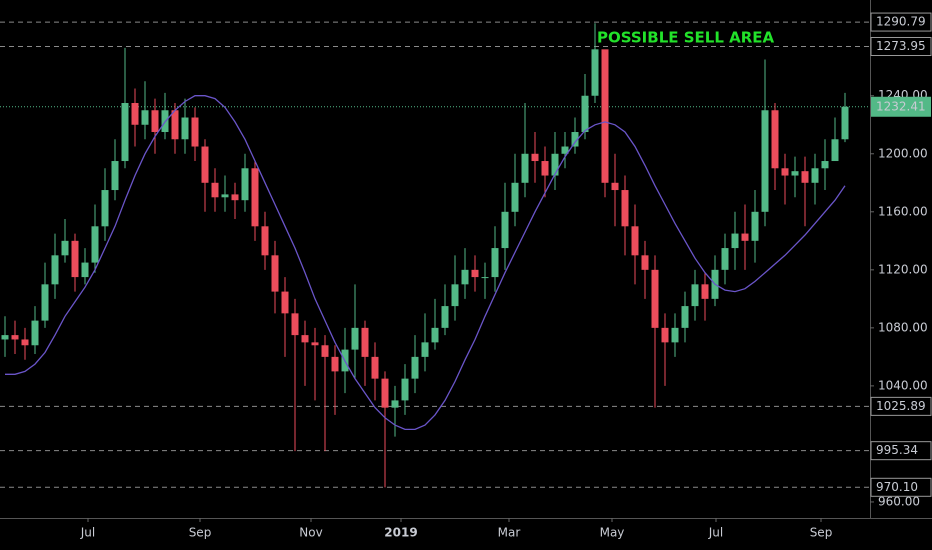  Describe the element at coordinates (897, 487) in the screenshot. I see `level-label: 970.10` at that location.